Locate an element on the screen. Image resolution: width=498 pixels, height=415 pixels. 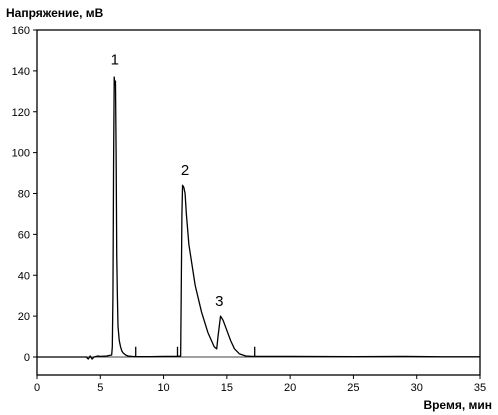
peak-annotations: 1 2 3 is located at coordinates (167, 181).